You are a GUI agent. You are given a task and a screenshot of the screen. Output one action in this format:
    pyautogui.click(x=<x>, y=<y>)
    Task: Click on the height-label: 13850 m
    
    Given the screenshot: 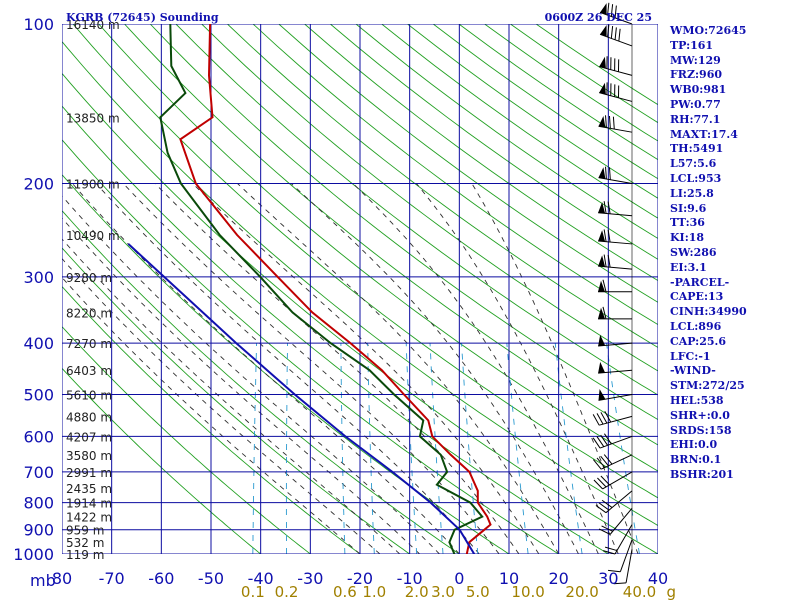 What is the action you would take?
    pyautogui.click(x=93, y=118)
    